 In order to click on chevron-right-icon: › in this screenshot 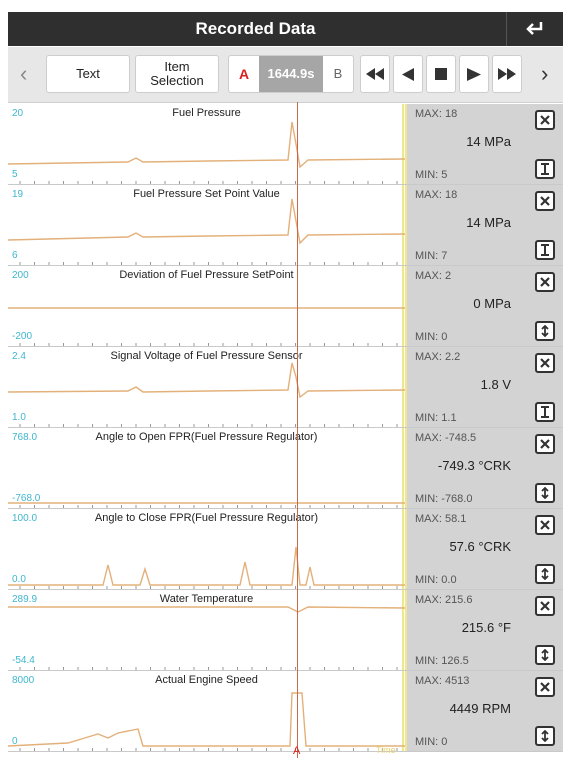, I will do `click(545, 73)`.